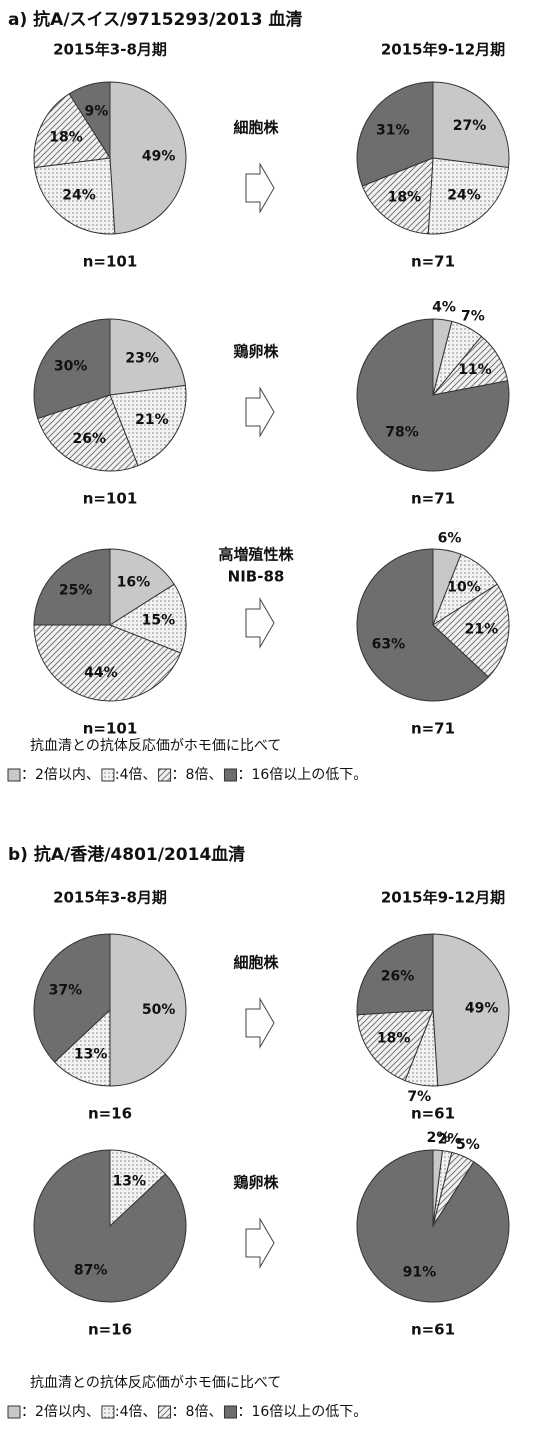  Describe the element at coordinates (66, 991) in the screenshot. I see `value-label: 37%` at that location.